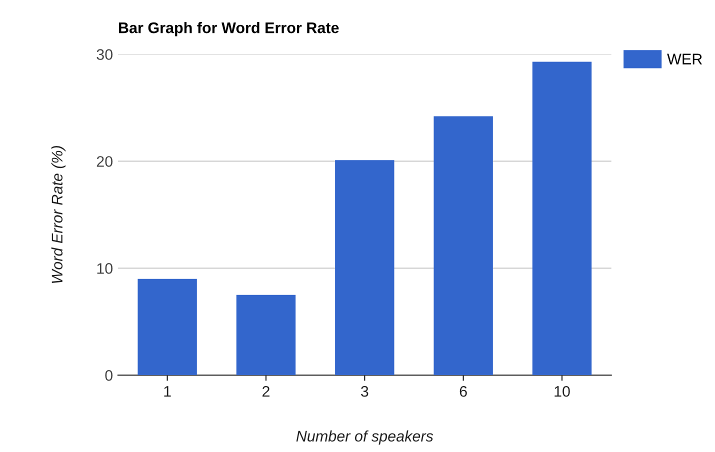  What do you see at coordinates (228, 29) in the screenshot?
I see `chart-title: Bar Graph for Word Error Rate` at bounding box center [228, 29].